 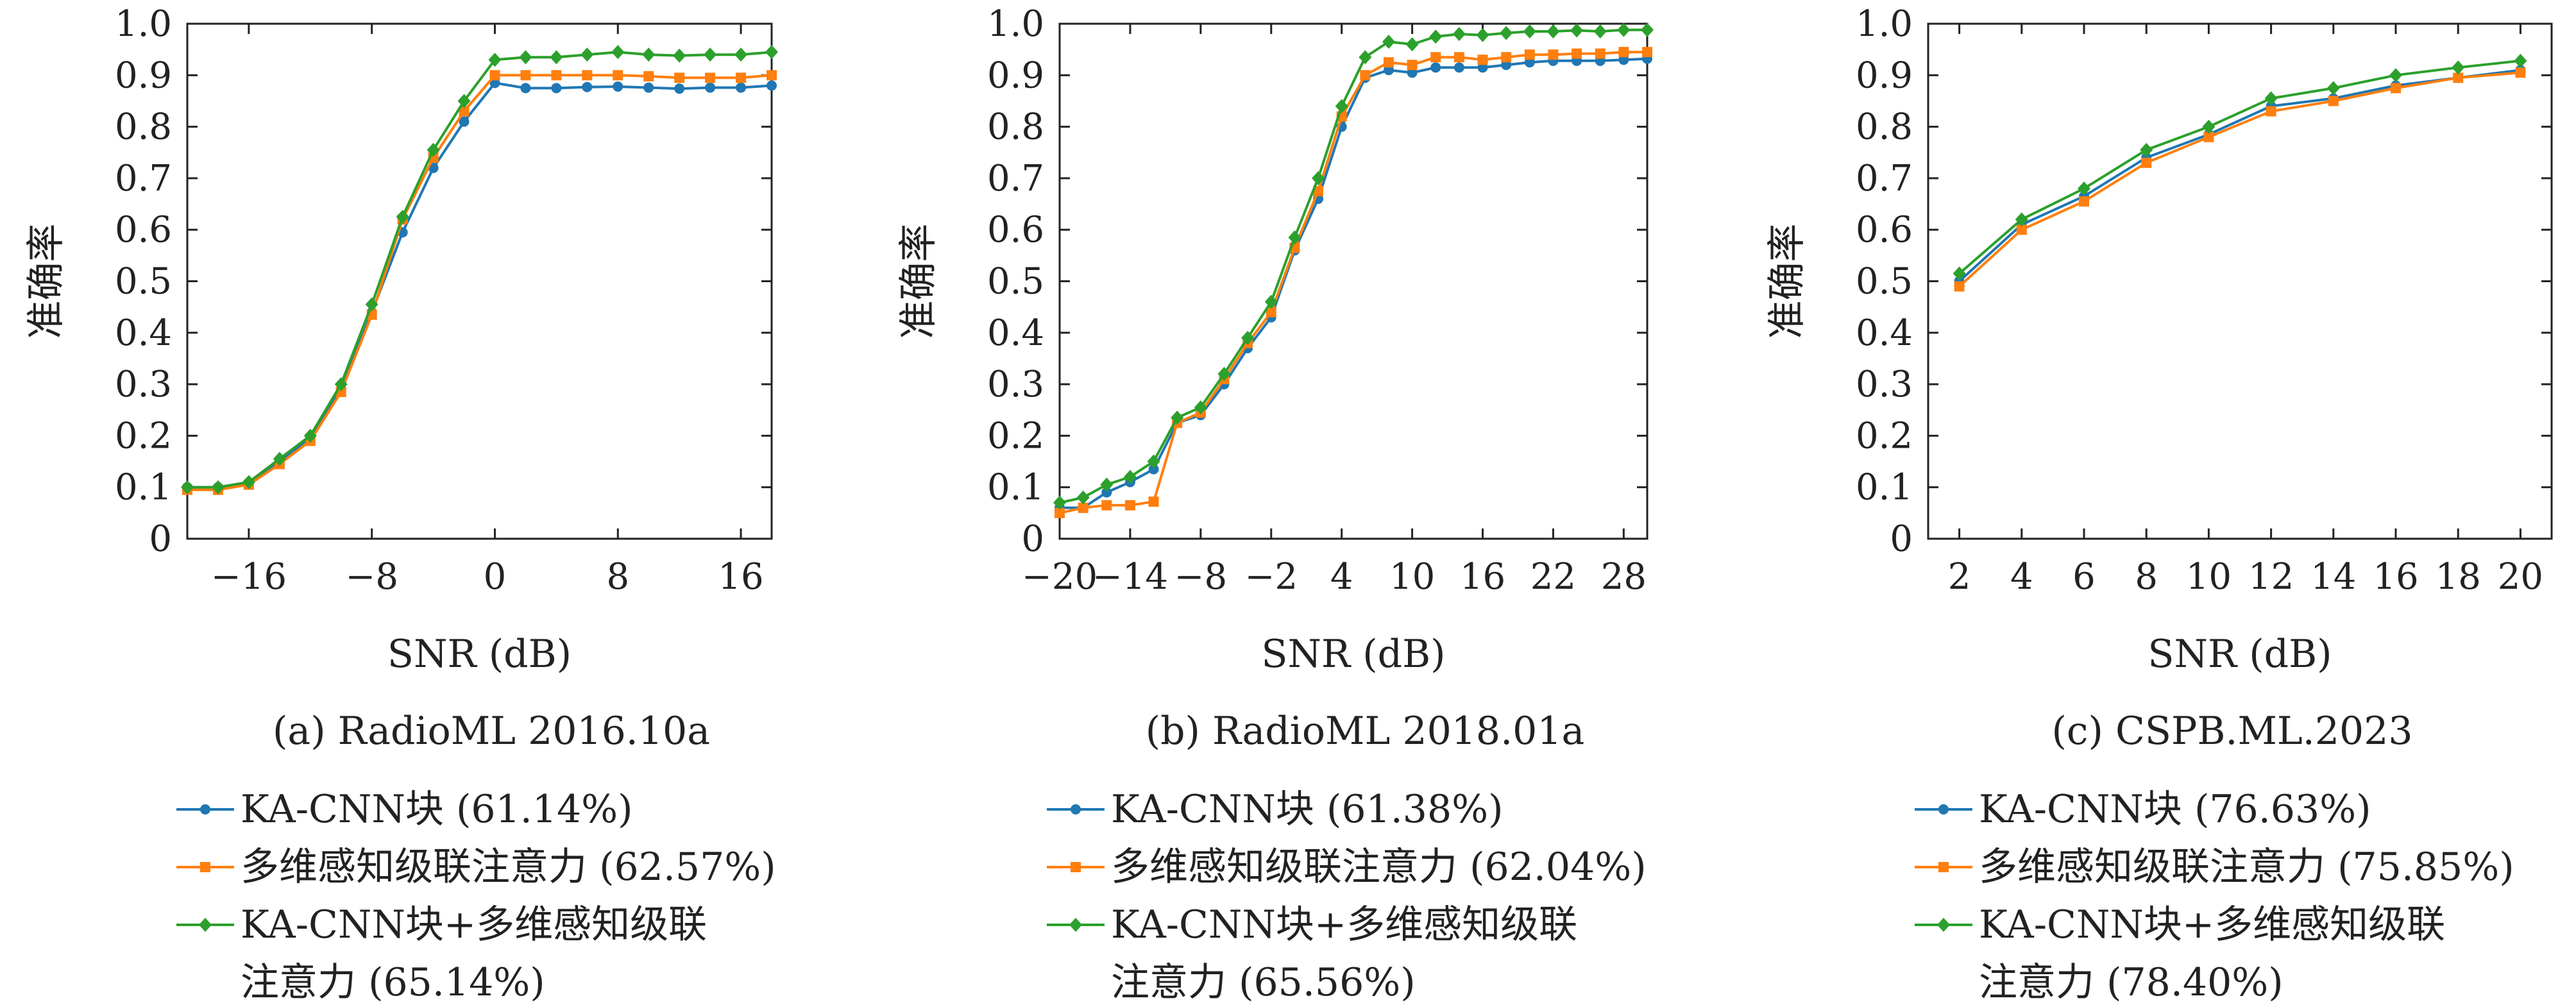 What do you see at coordinates (1015, 436) in the screenshot?
I see `chart-b-ytick-label: 0.2` at bounding box center [1015, 436].